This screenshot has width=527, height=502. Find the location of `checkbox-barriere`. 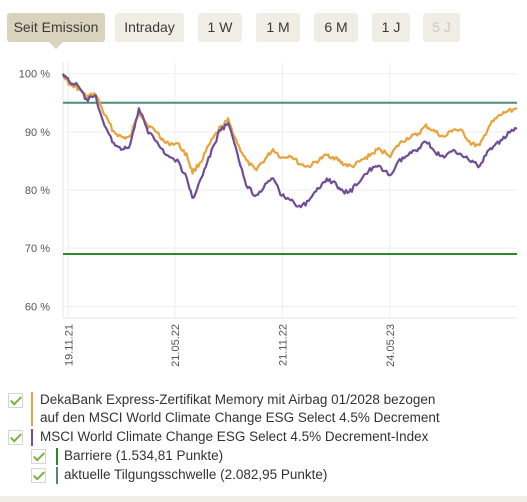

checkbox-barriere is located at coordinates (38, 456).